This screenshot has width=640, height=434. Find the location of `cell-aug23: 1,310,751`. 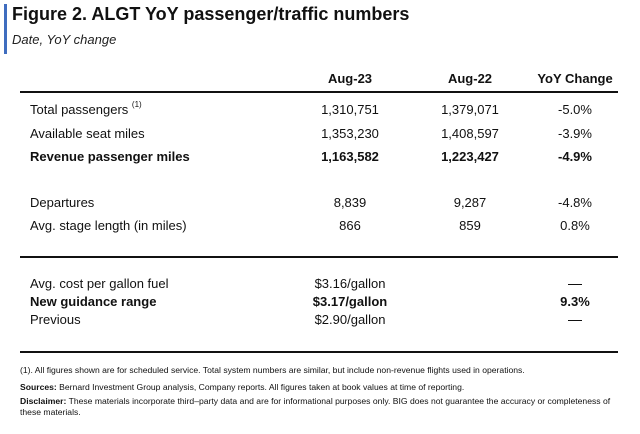

cell-aug23: 1,310,751 is located at coordinates (350, 109).